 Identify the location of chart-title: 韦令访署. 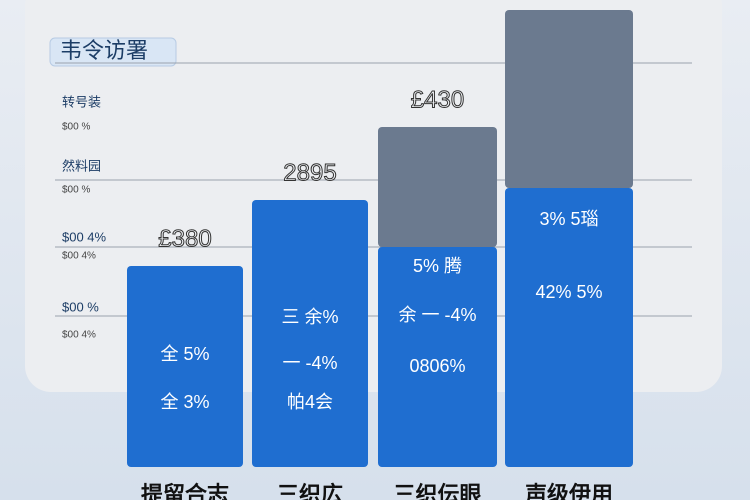
(104, 50).